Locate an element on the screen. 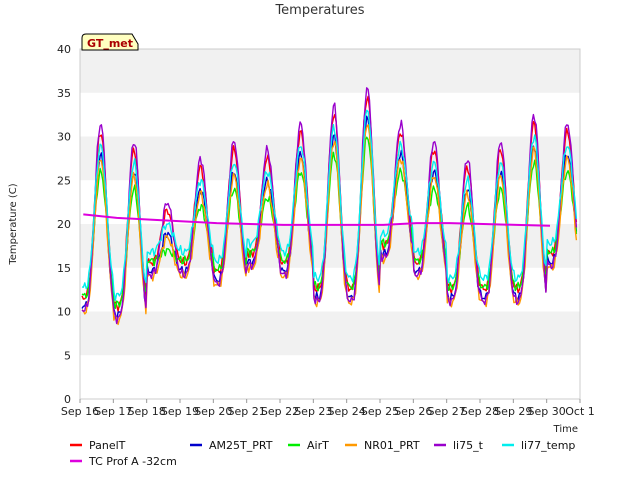 The width and height of the screenshot is (640, 480). y-tick-label: 10 is located at coordinates (64, 312).